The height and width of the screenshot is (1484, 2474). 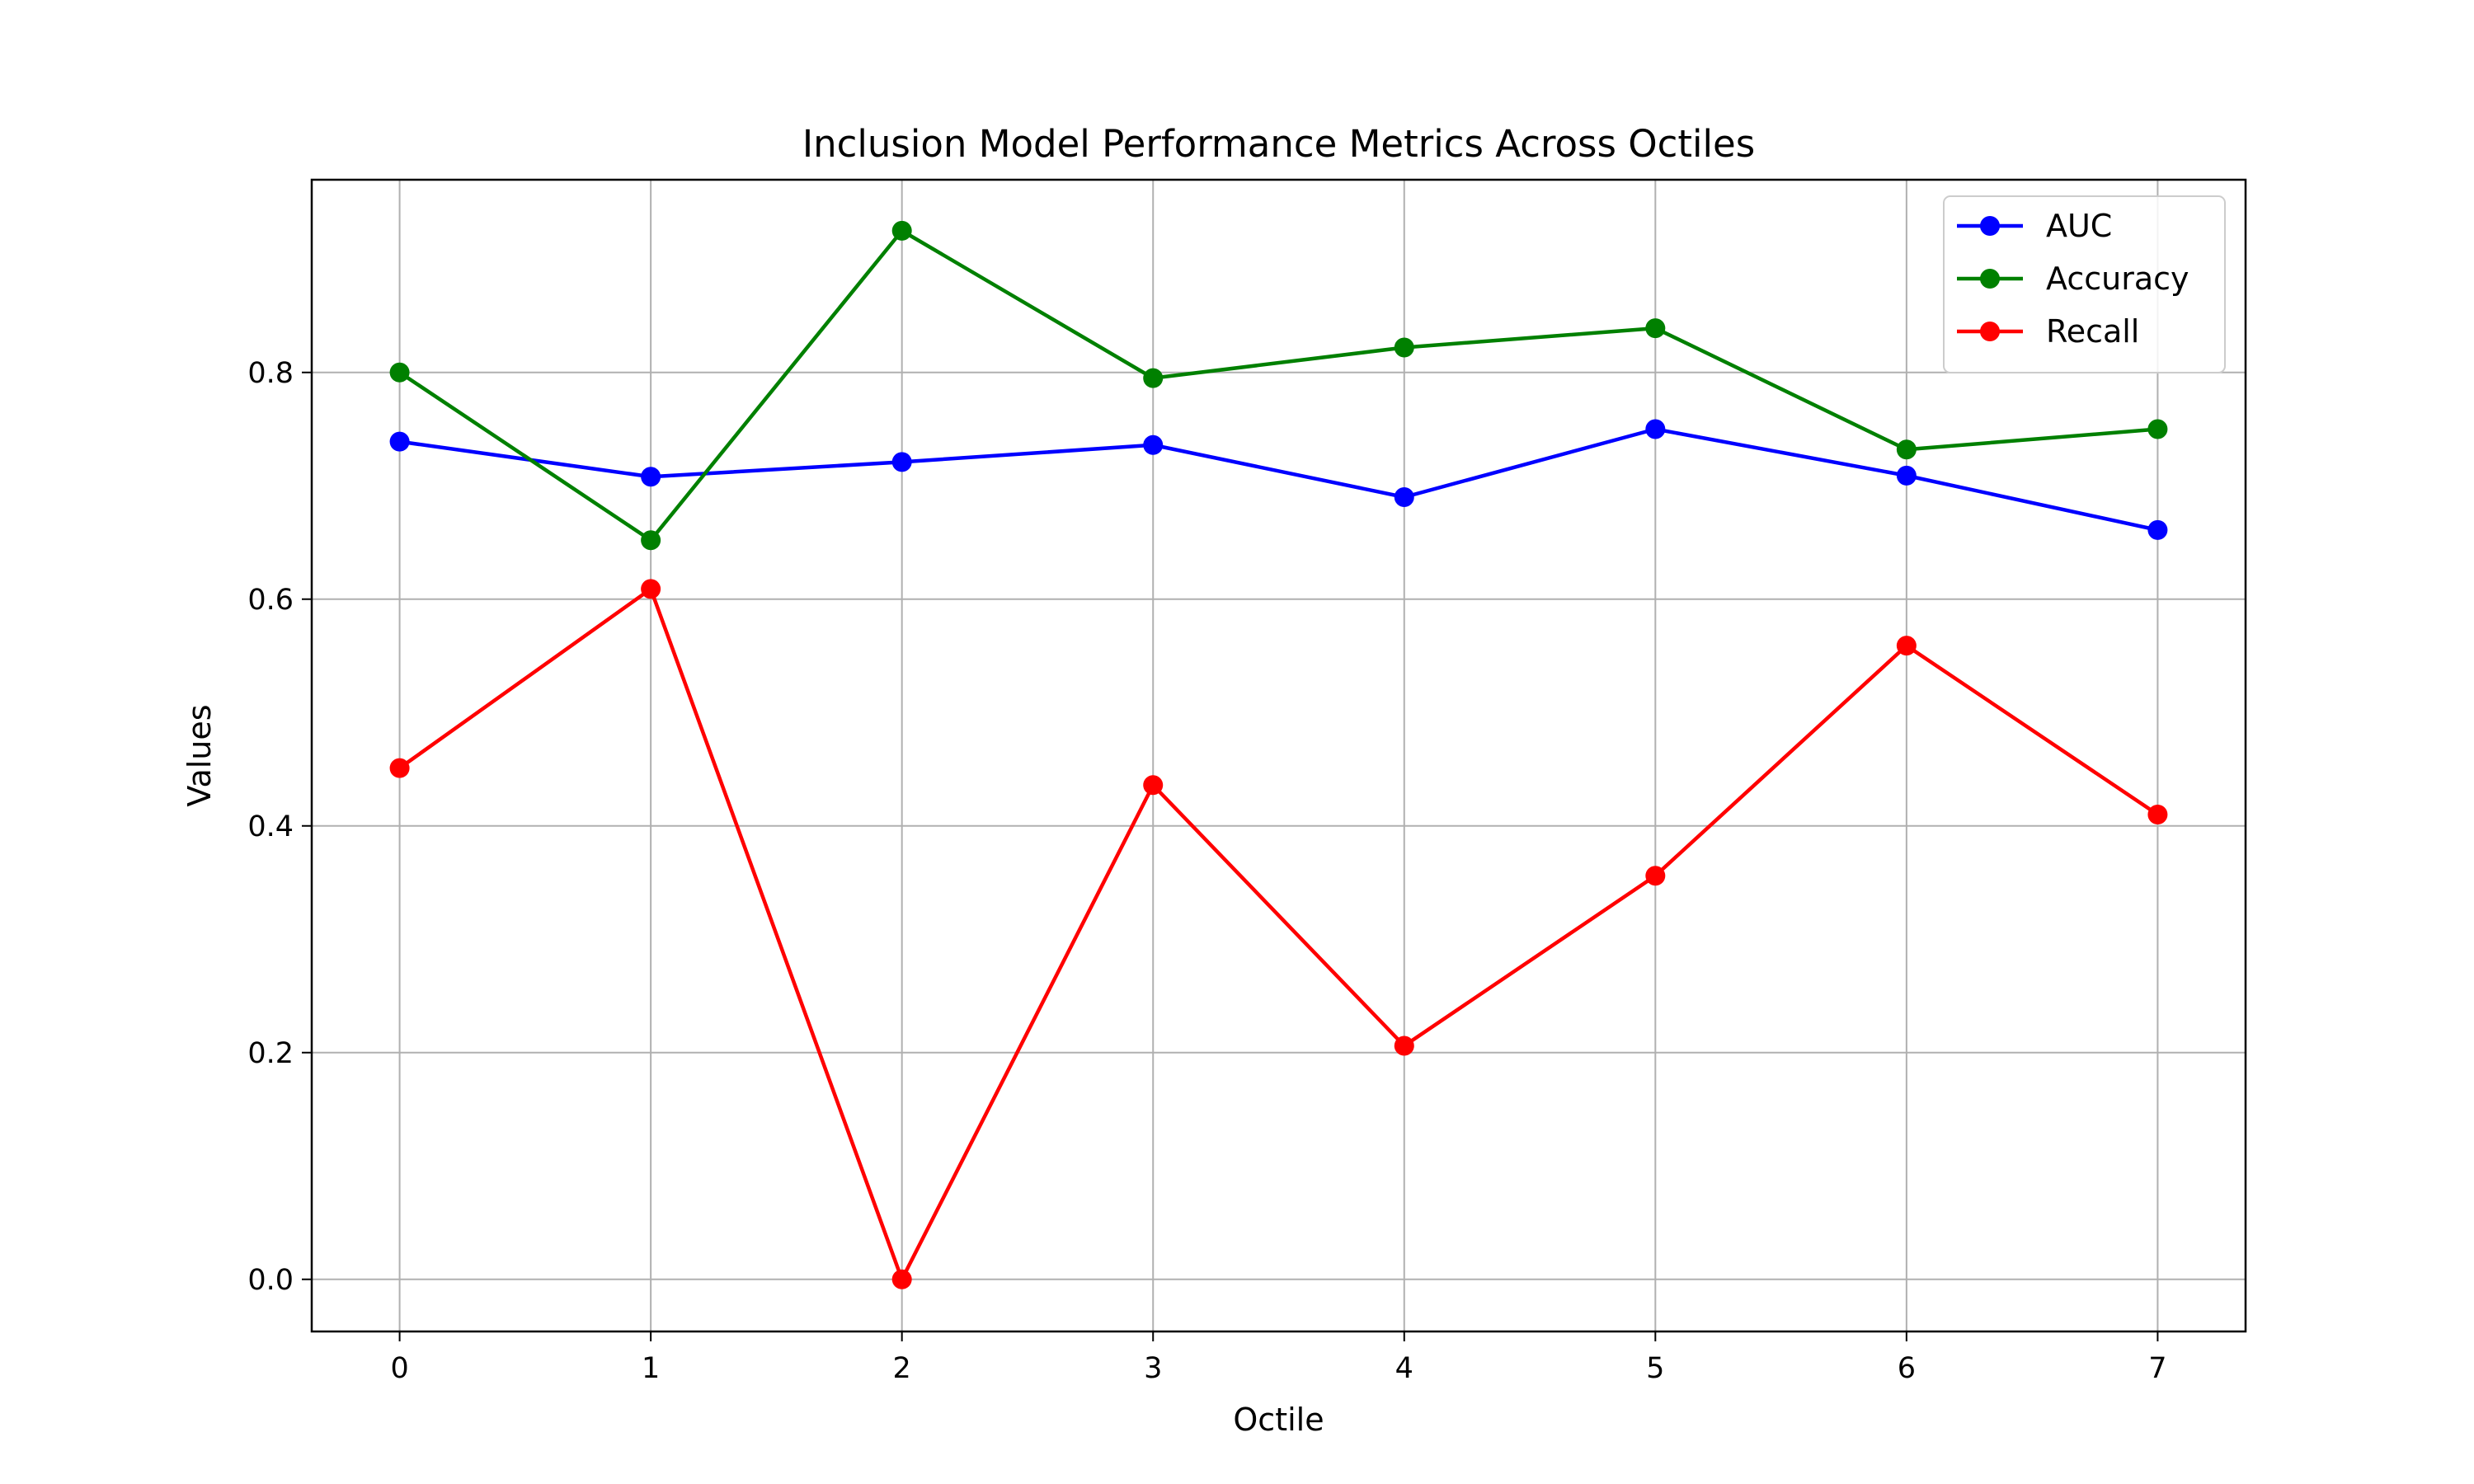 I want to click on x-tick-label: 0, so click(x=399, y=1368).